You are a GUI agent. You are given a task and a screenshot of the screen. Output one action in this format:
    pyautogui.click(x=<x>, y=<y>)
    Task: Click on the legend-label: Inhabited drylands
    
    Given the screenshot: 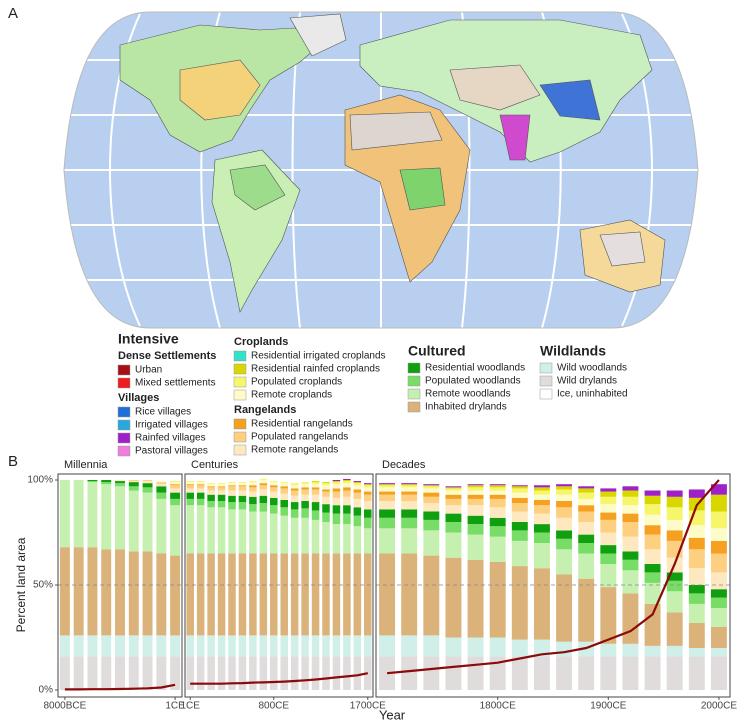 What is the action you would take?
    pyautogui.click(x=466, y=407)
    